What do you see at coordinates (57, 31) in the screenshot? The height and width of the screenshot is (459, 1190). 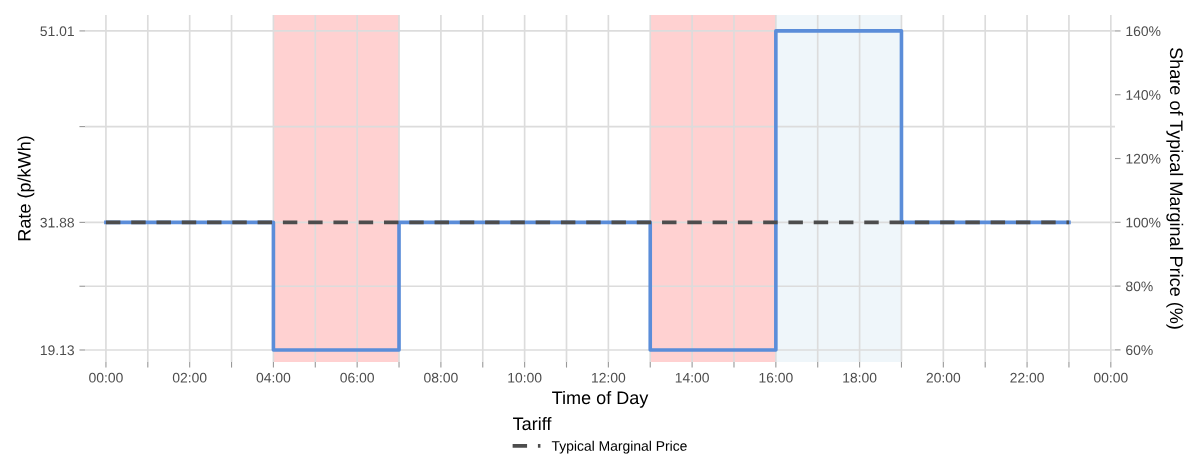 I see `y-tick-label: 51.01` at bounding box center [57, 31].